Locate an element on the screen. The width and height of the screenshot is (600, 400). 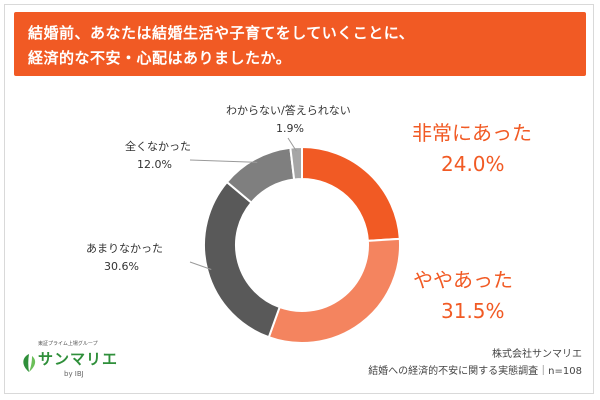
survey-source: 結婚への経済的不安に関する実態調査｜n=108 is located at coordinates (475, 371).